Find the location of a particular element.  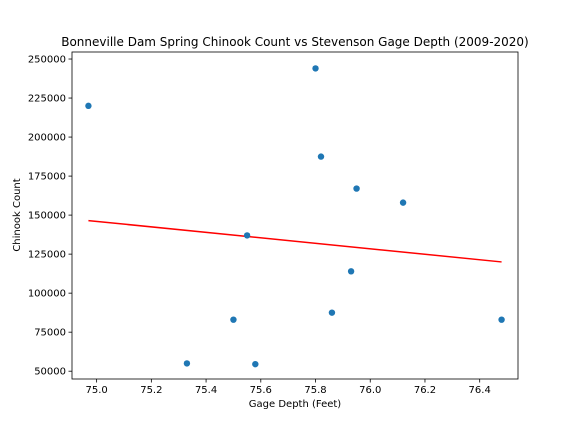

x-tick-label: 75.0 is located at coordinates (96, 390).